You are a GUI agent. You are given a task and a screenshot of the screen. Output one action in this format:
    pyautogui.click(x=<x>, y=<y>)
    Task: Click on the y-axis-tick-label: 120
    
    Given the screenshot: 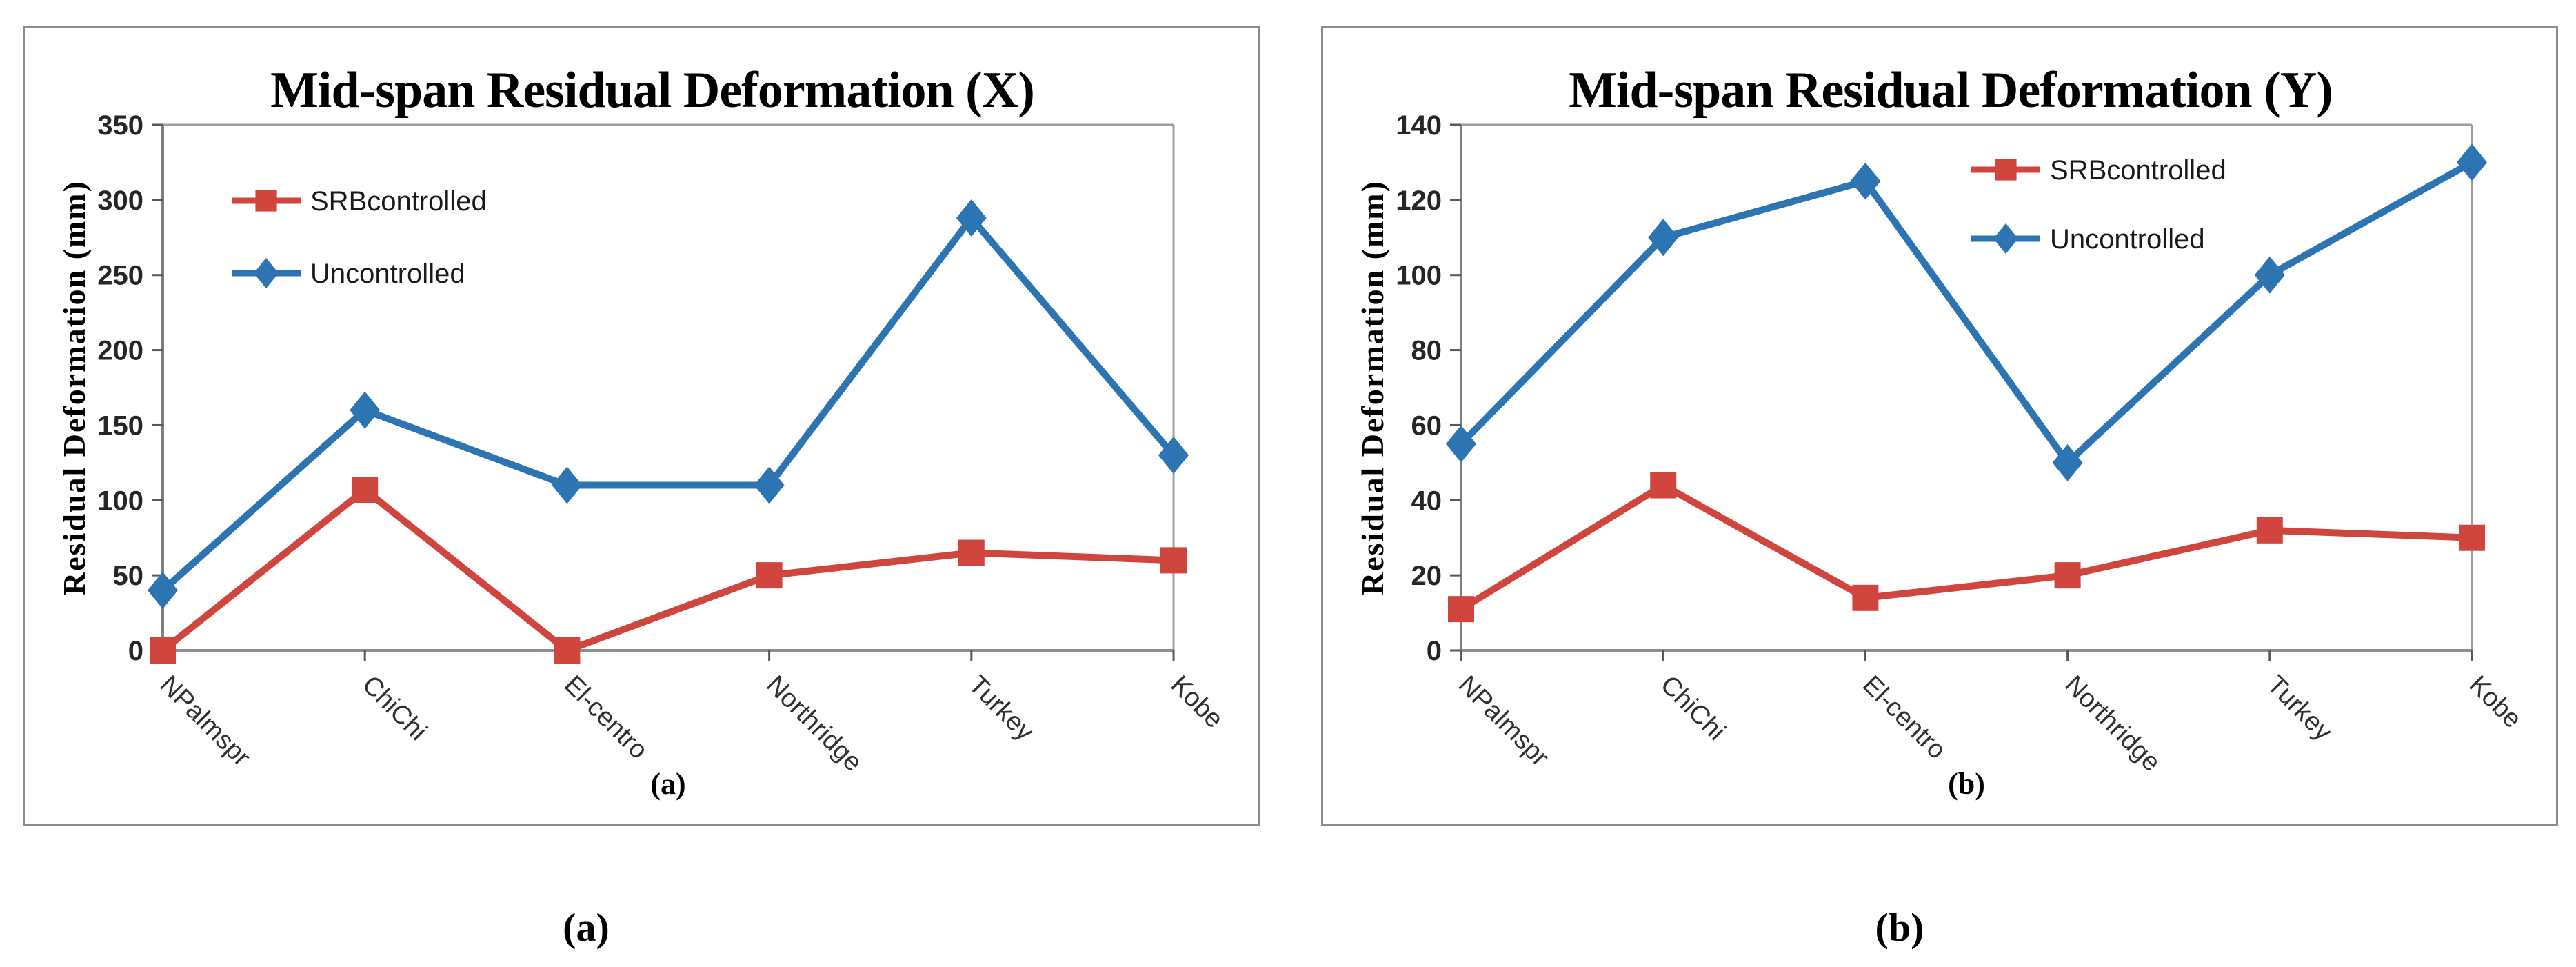 What is the action you would take?
    pyautogui.click(x=1419, y=201)
    